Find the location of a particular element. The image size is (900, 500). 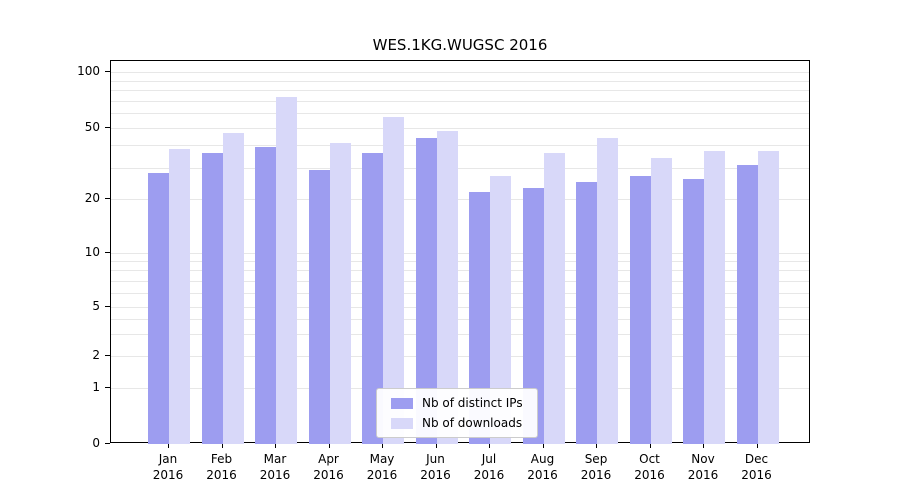

bar-downloads-may is located at coordinates (393, 280).